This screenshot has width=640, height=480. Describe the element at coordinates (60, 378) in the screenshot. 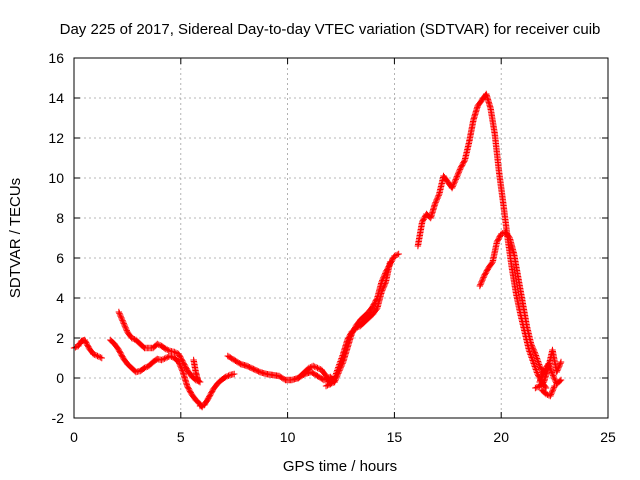

I see `y-tick-label: 0` at that location.